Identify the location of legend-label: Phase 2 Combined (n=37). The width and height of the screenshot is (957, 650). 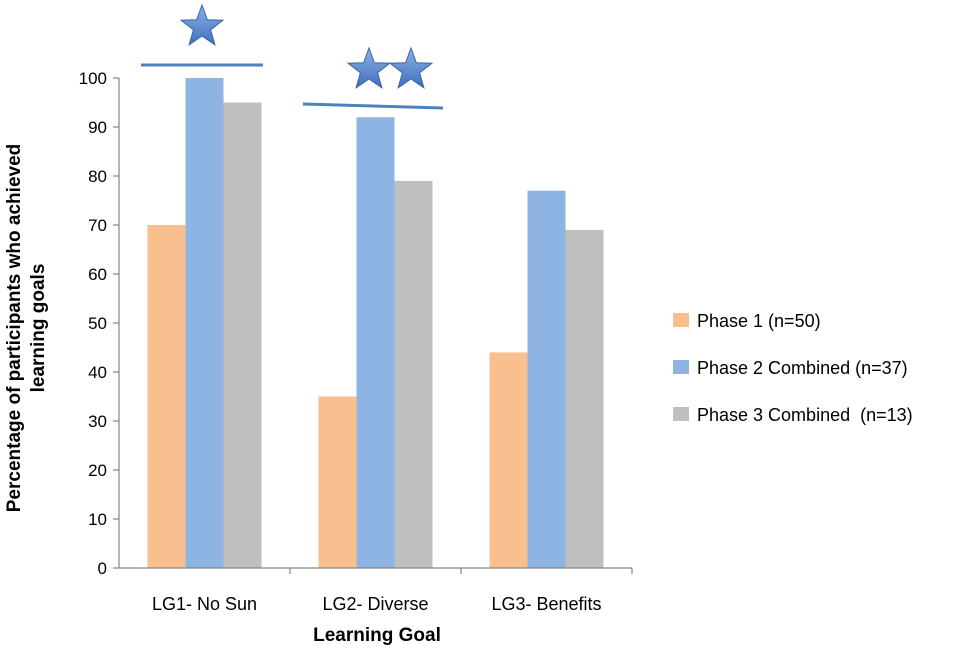
(802, 368).